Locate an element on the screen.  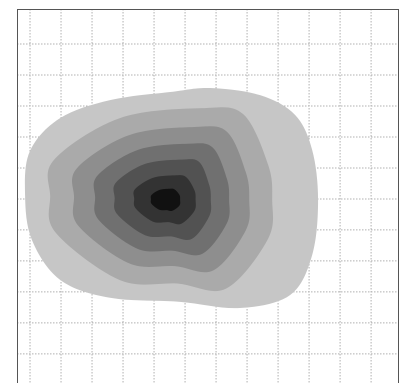
contour-level is located at coordinates (165, 199).